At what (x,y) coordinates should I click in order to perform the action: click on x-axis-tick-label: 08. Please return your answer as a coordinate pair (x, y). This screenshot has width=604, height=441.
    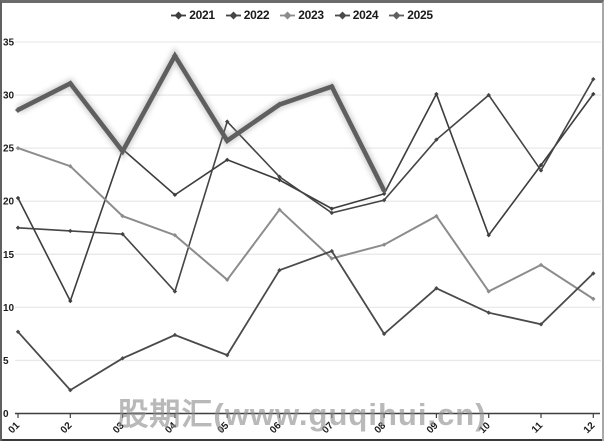
    Looking at the image, I should click on (381, 428).